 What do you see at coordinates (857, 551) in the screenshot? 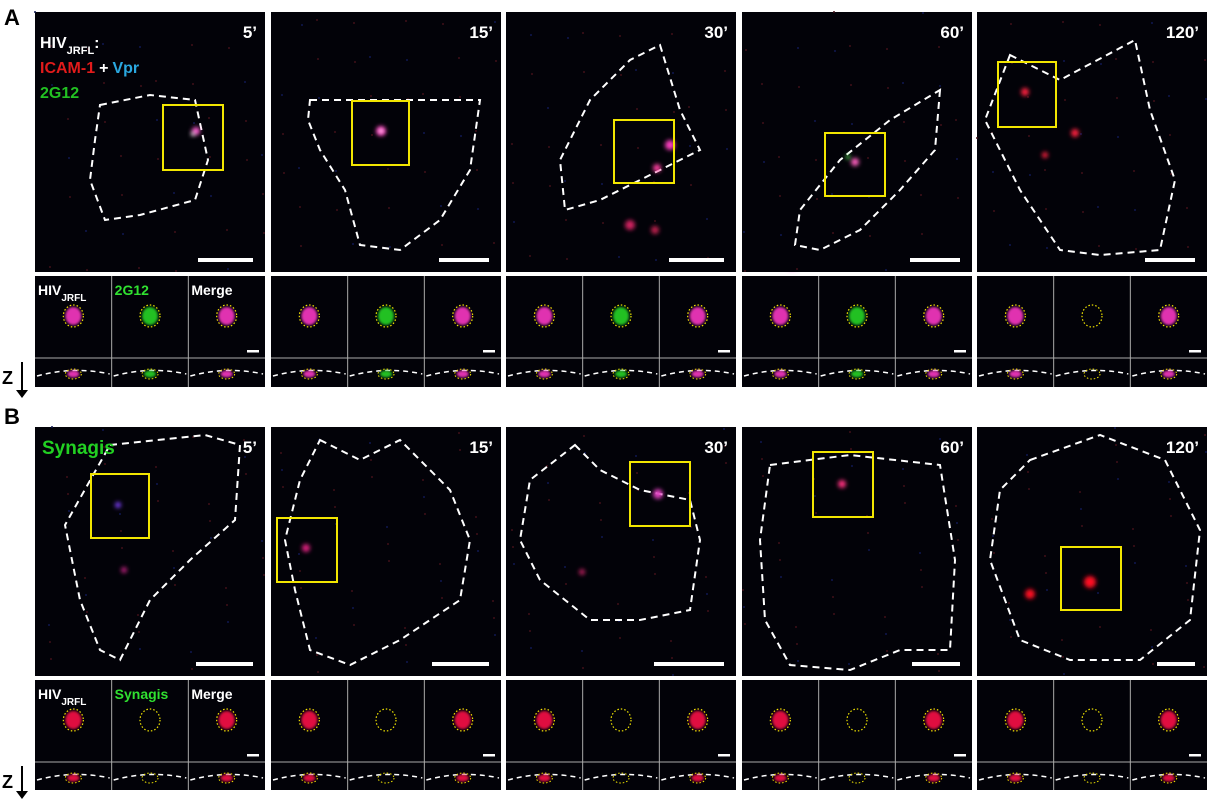
I see `micrograph` at bounding box center [857, 551].